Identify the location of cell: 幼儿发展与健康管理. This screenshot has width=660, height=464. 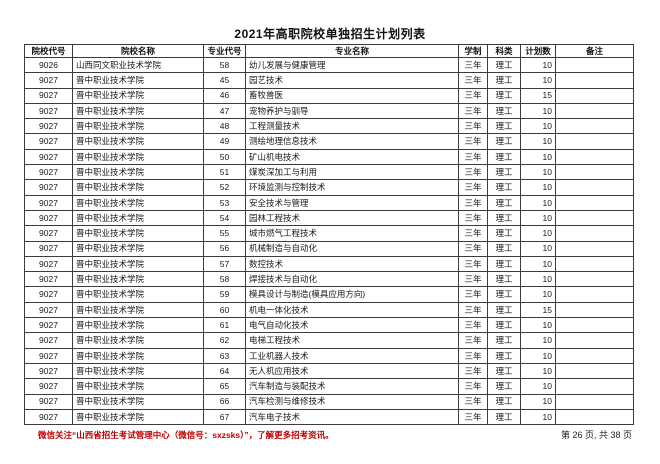
(352, 65).